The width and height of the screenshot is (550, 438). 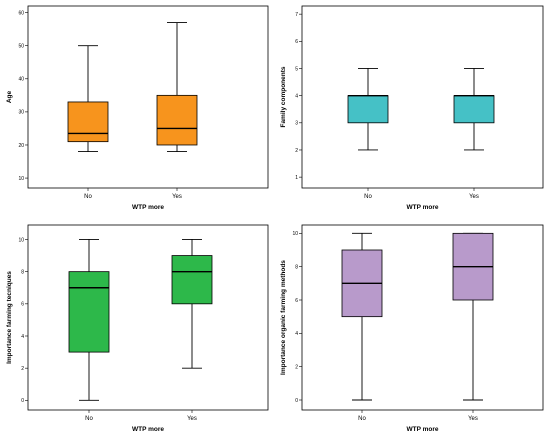 What do you see at coordinates (9, 96) in the screenshot?
I see `y-axis-title: Age` at bounding box center [9, 96].